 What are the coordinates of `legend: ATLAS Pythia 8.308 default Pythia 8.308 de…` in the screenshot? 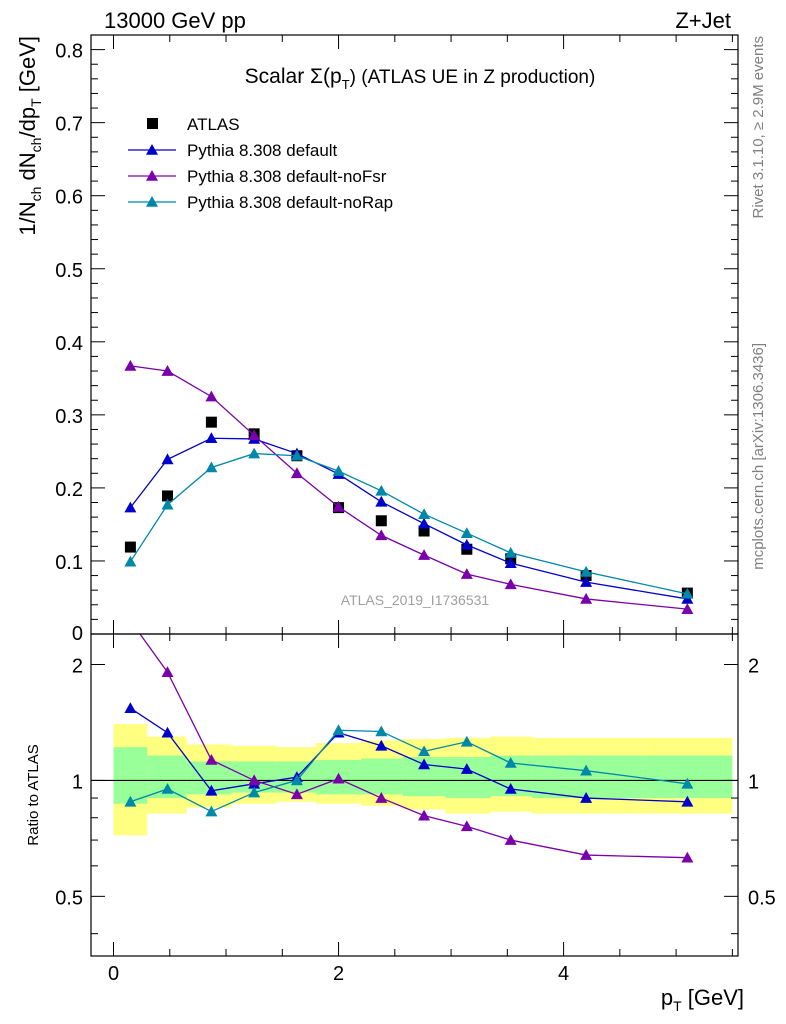 It's located at (260, 163).